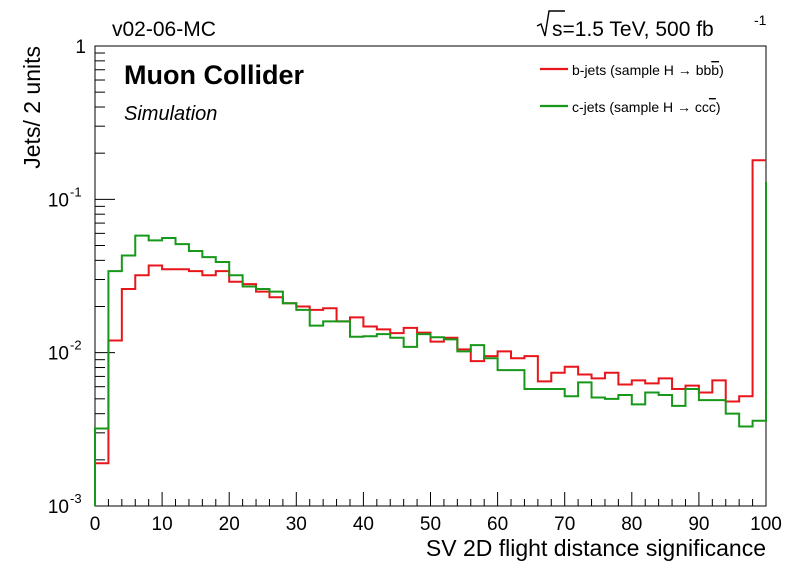 The width and height of the screenshot is (798, 575). Describe the element at coordinates (229, 524) in the screenshot. I see `x-tick-label: 20` at that location.